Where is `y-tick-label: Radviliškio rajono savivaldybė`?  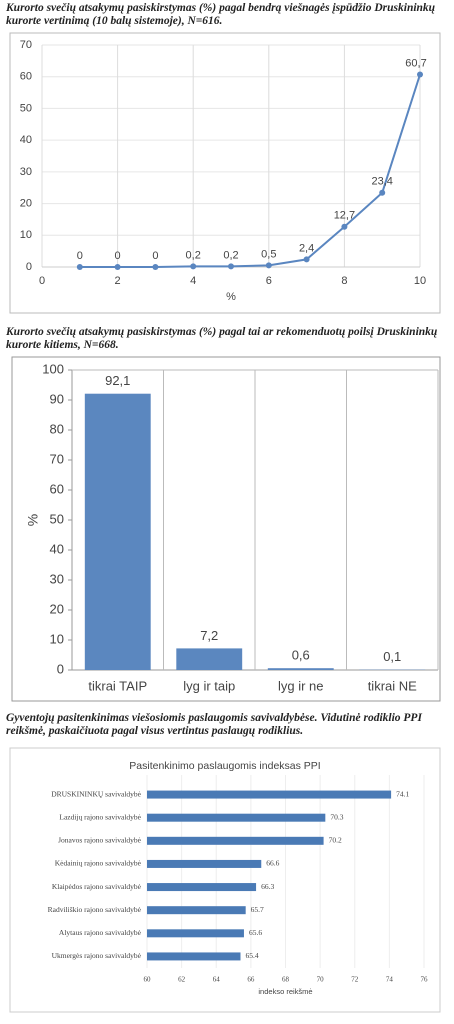
y-tick-label: Radviliškio rajono savivaldybė is located at coordinates (95, 909).